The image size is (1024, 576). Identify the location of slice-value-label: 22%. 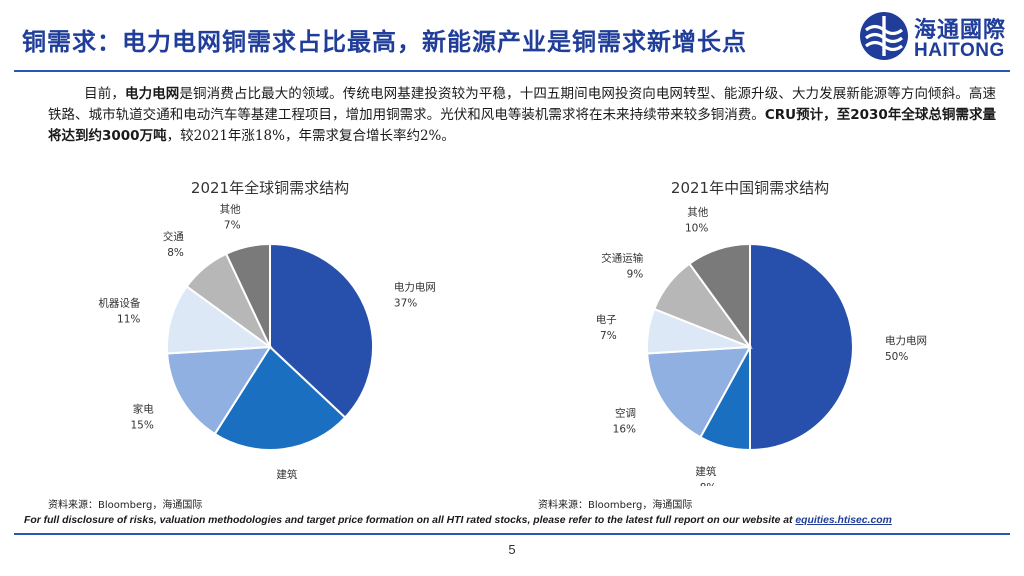
(286, 485).